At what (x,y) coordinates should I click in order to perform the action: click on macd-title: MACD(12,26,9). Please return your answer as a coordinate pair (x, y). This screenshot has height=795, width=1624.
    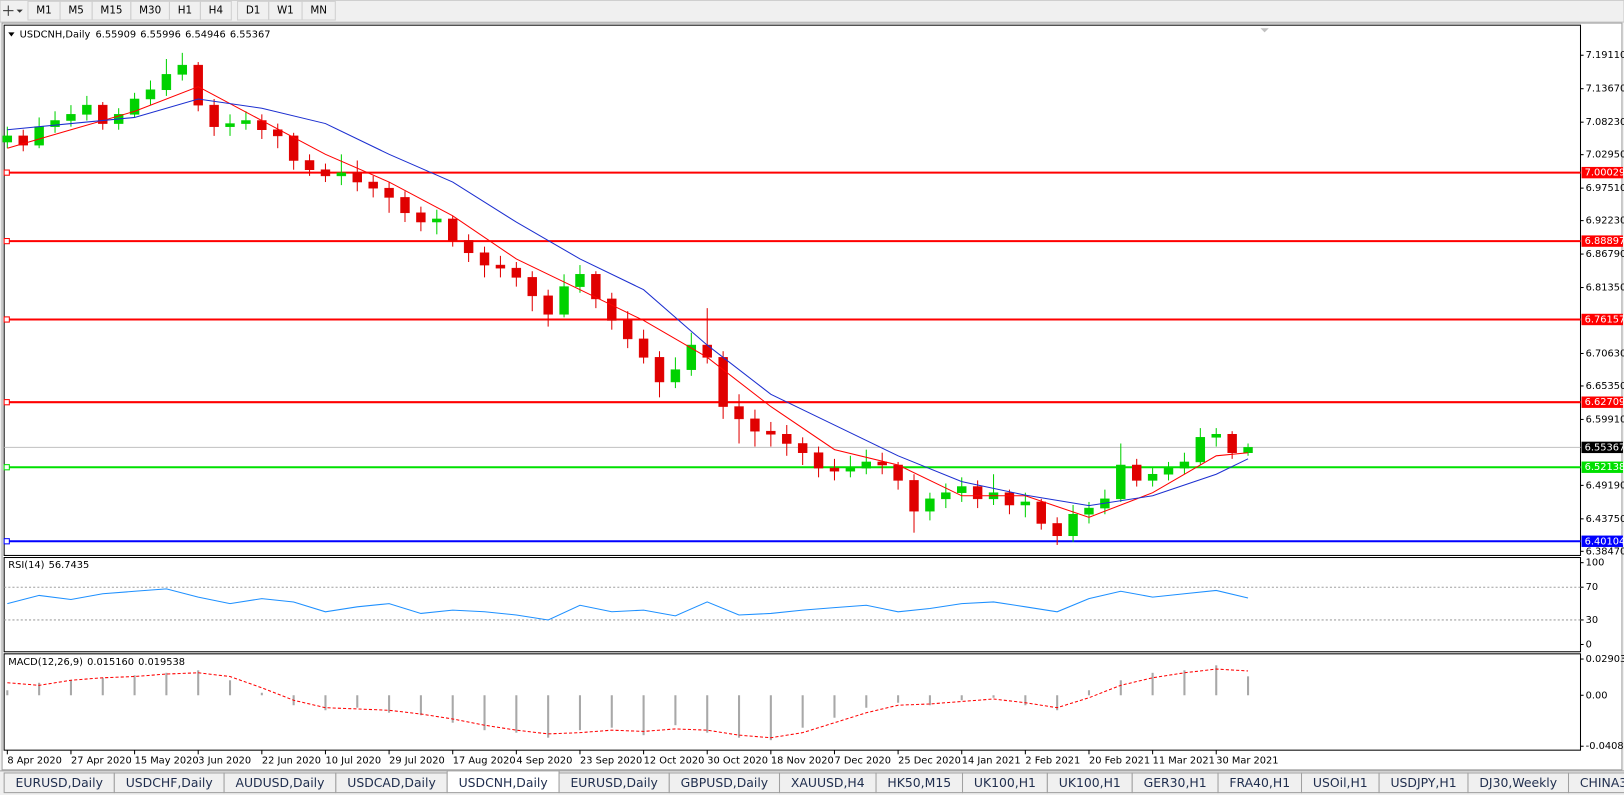
    Looking at the image, I should click on (45, 662).